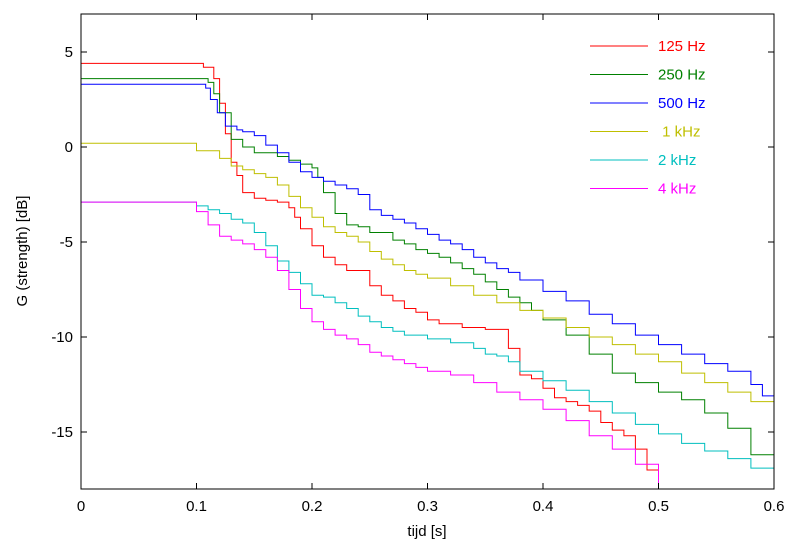 This screenshot has height=550, width=800. What do you see at coordinates (682, 103) in the screenshot?
I see `legend-label: 500 Hz` at bounding box center [682, 103].